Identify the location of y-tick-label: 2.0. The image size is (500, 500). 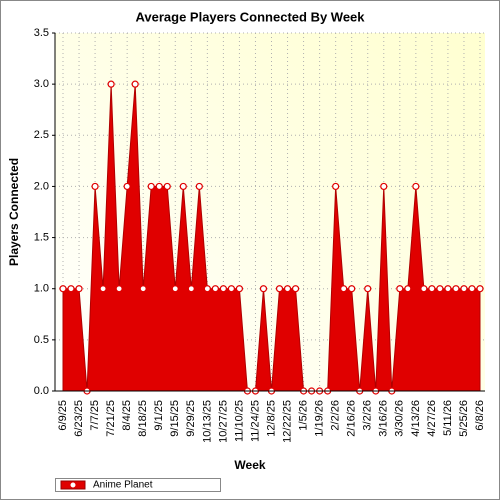
(41, 186).